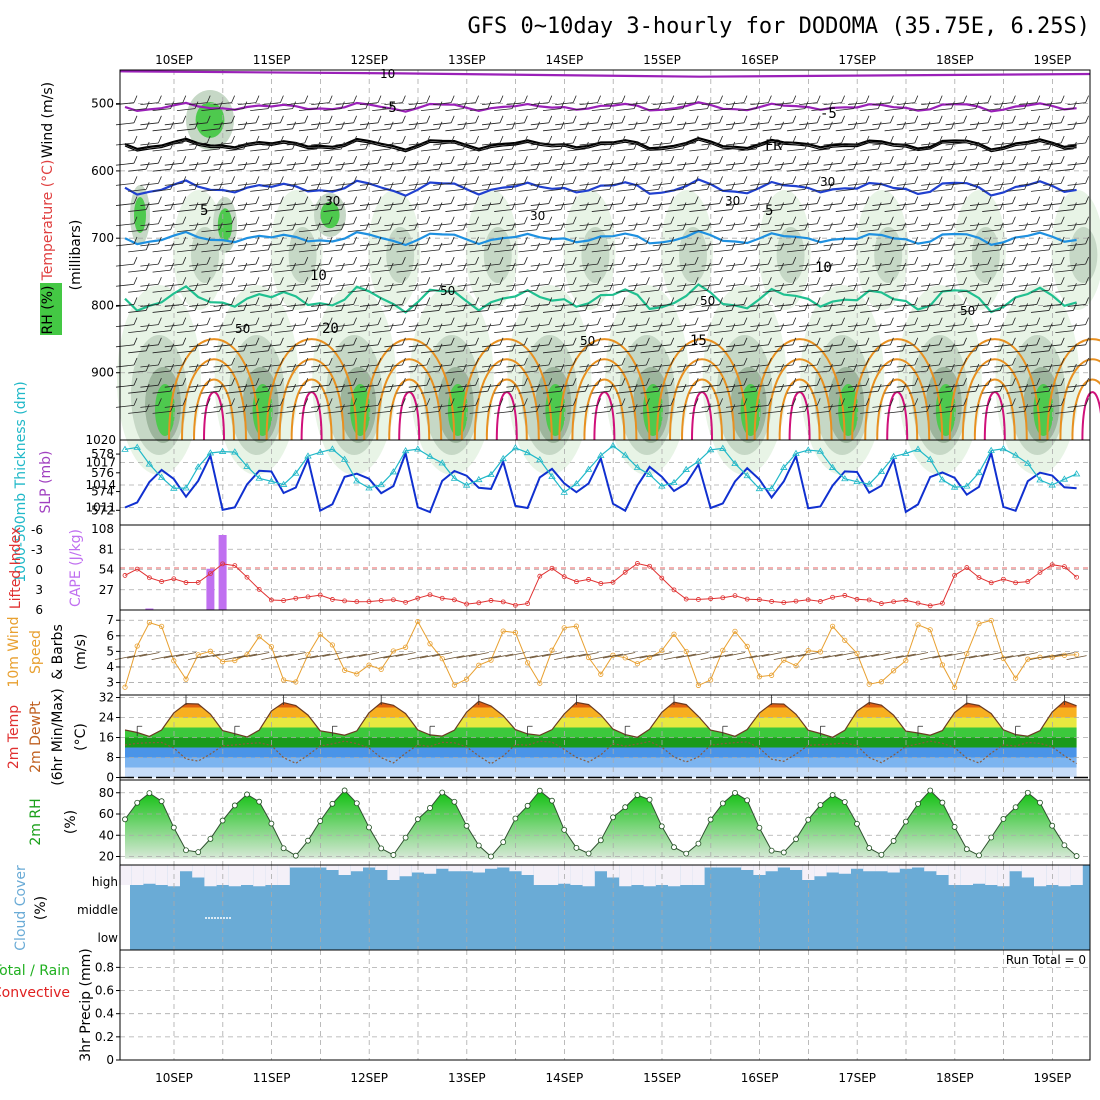  I want to click on thickness-point, so click(393, 471).